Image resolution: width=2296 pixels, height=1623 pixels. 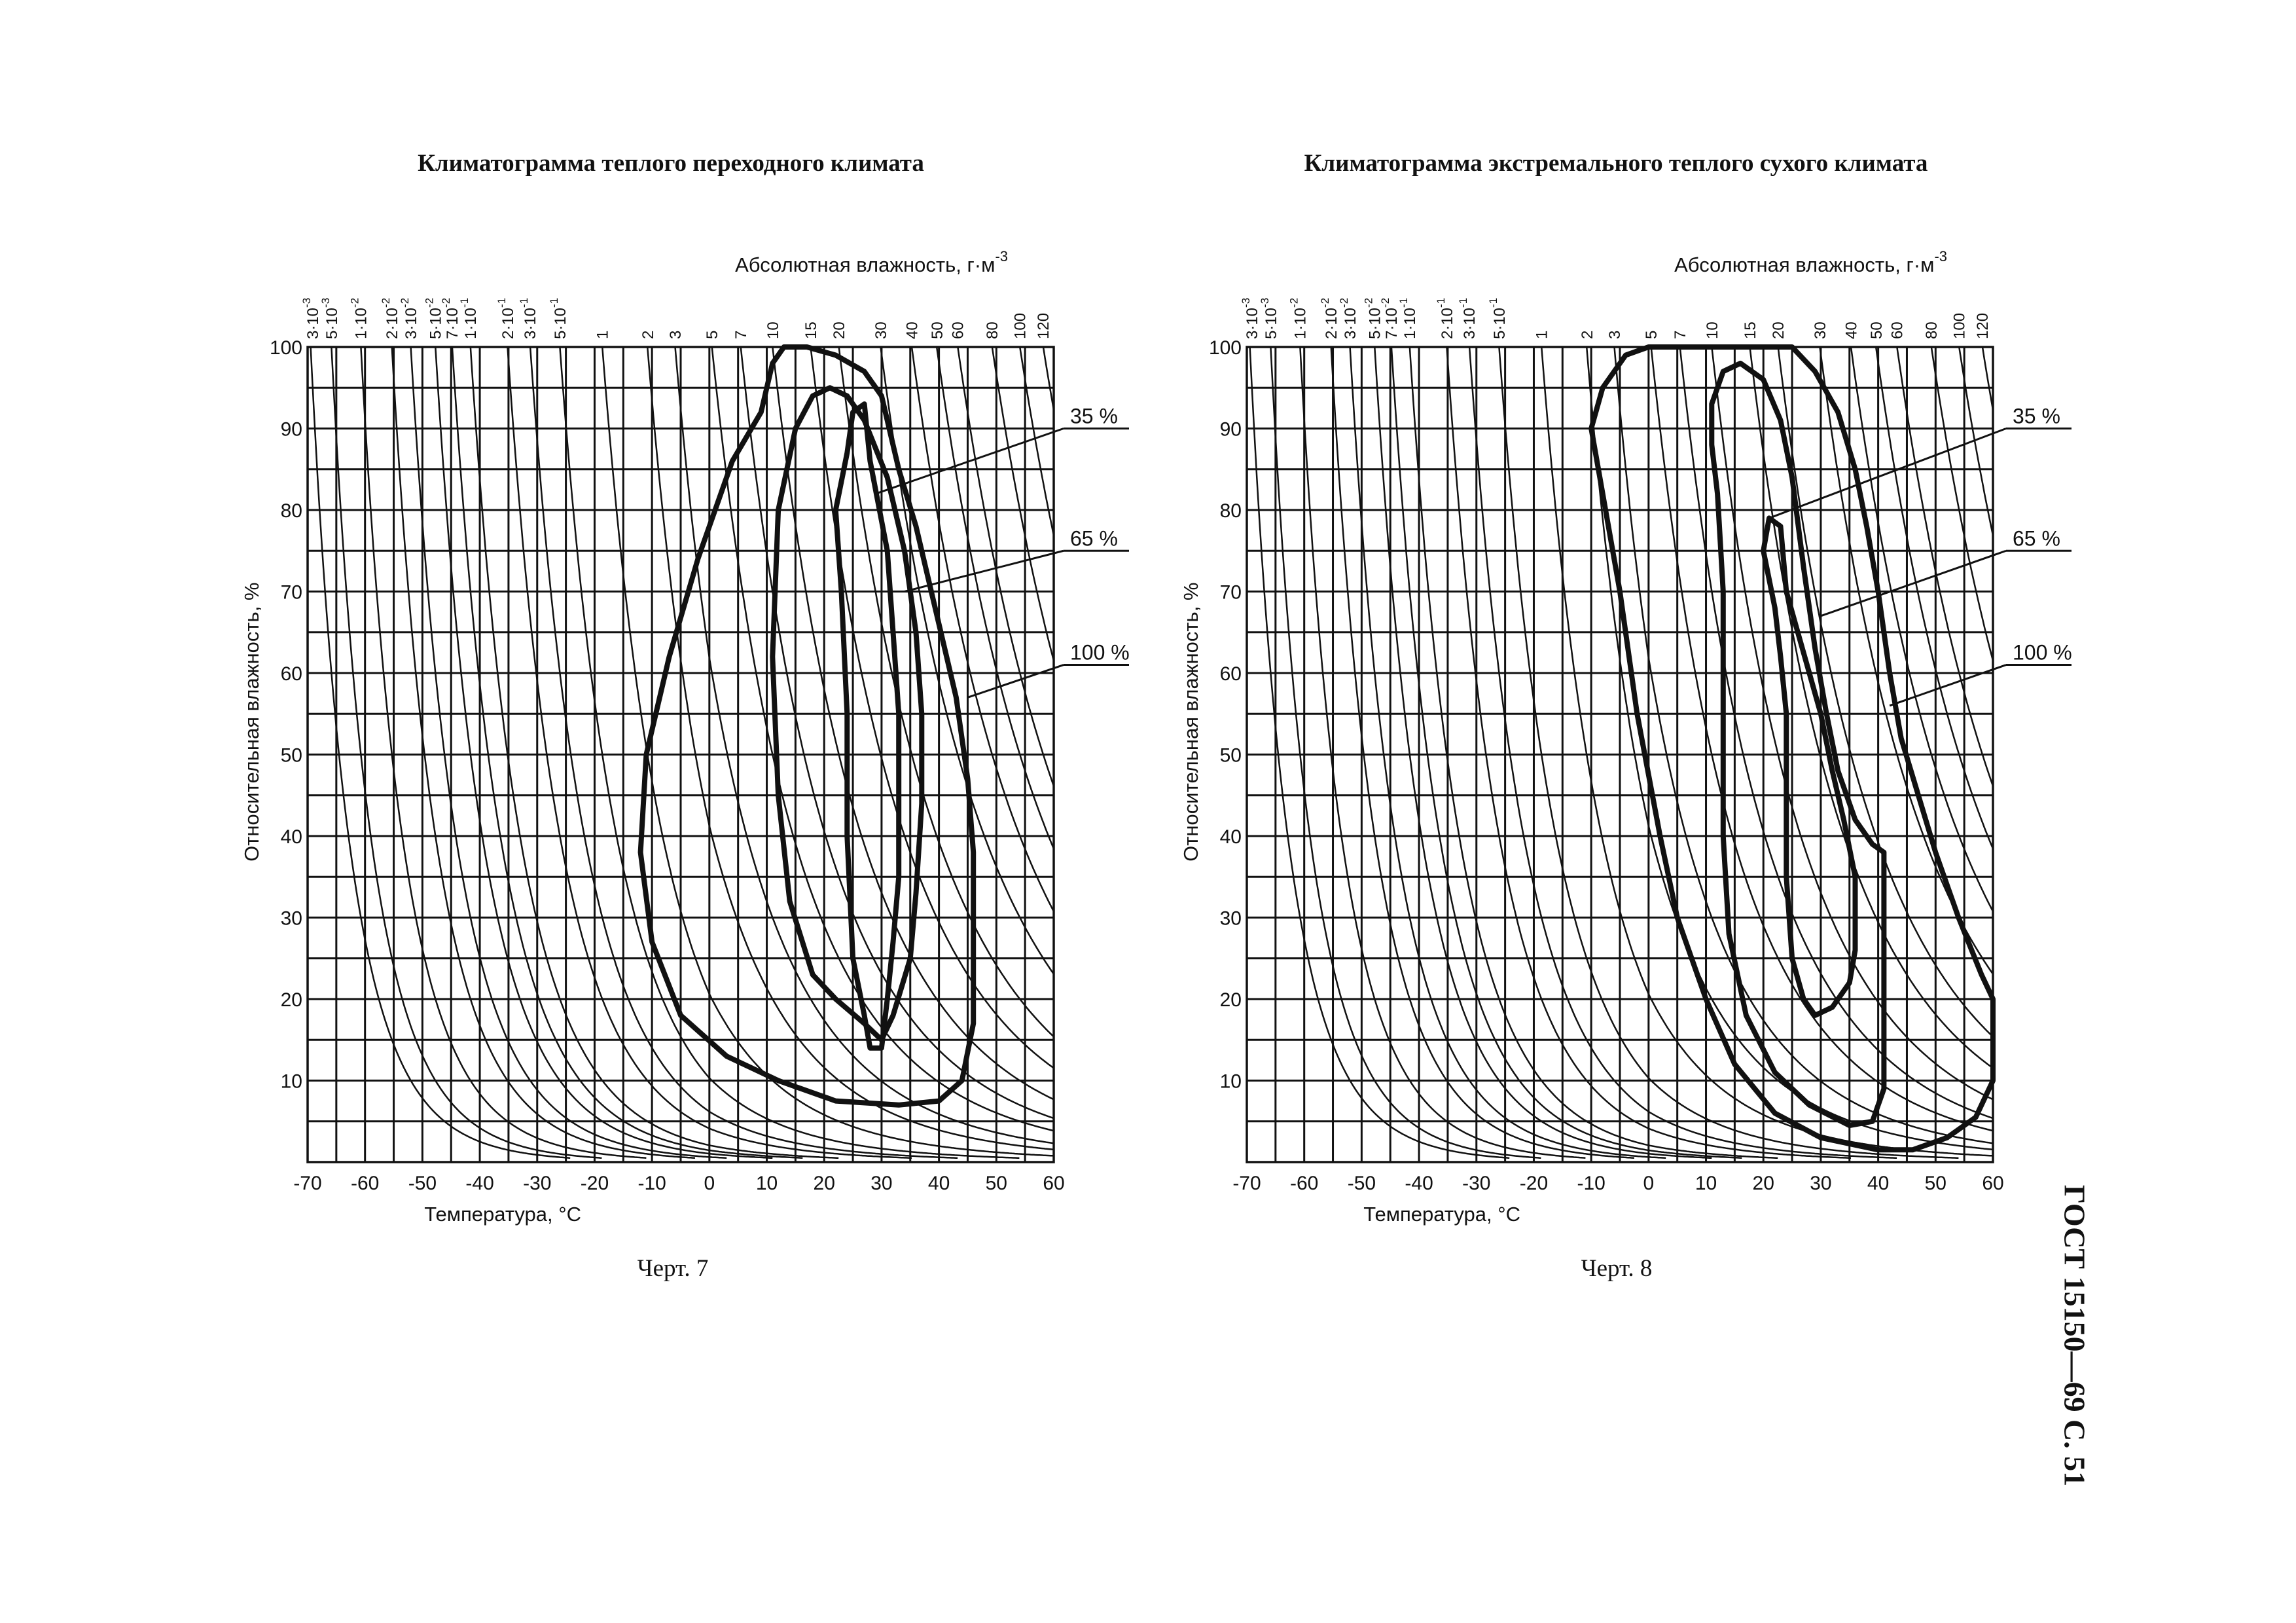 I want to click on absolute-humidity-label: 5, so click(x=712, y=335).